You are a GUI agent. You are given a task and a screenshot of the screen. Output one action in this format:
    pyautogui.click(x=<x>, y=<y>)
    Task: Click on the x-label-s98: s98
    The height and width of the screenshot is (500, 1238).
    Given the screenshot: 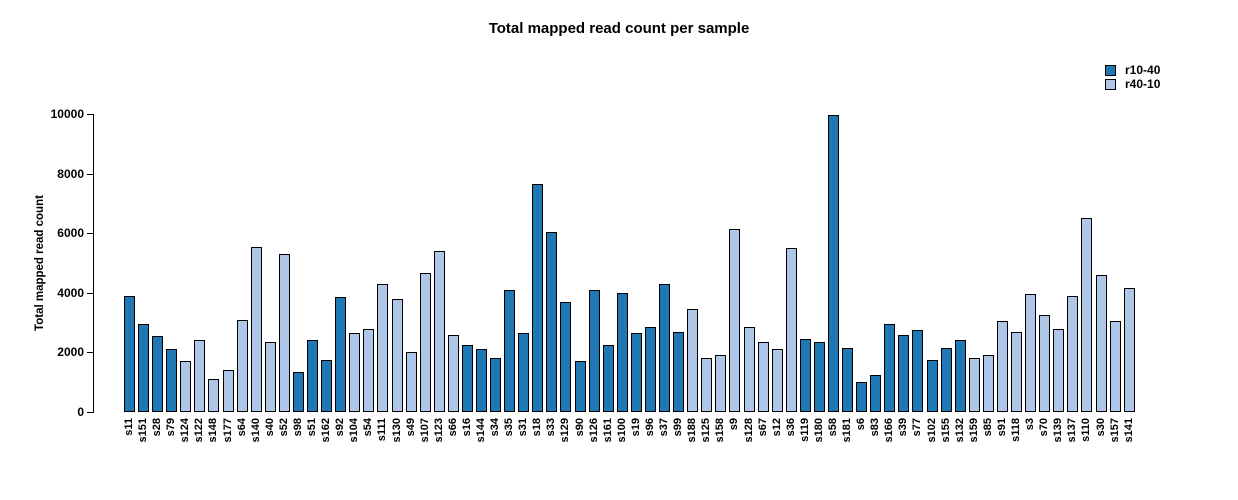 What is the action you would take?
    pyautogui.click(x=298, y=427)
    